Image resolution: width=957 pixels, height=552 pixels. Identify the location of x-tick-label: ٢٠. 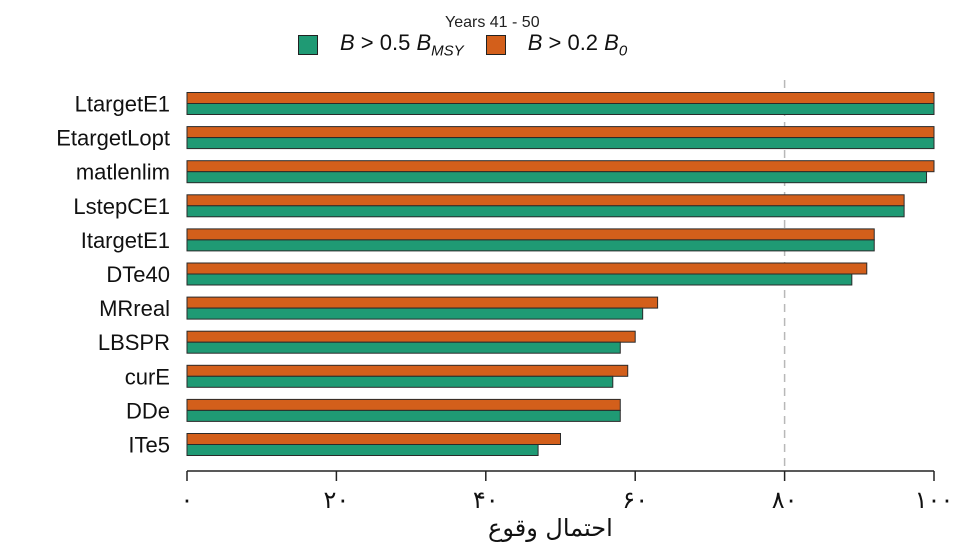
(337, 500).